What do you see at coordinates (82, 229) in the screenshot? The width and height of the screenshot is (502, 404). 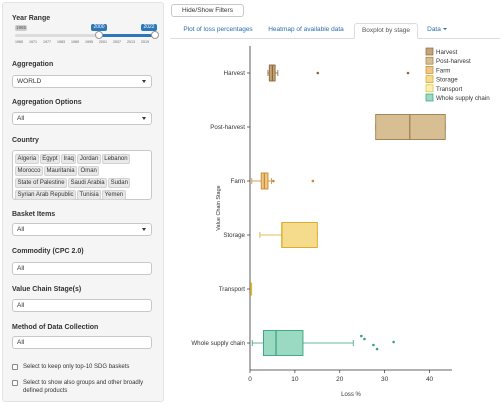 I see `basket-items-select: All` at bounding box center [82, 229].